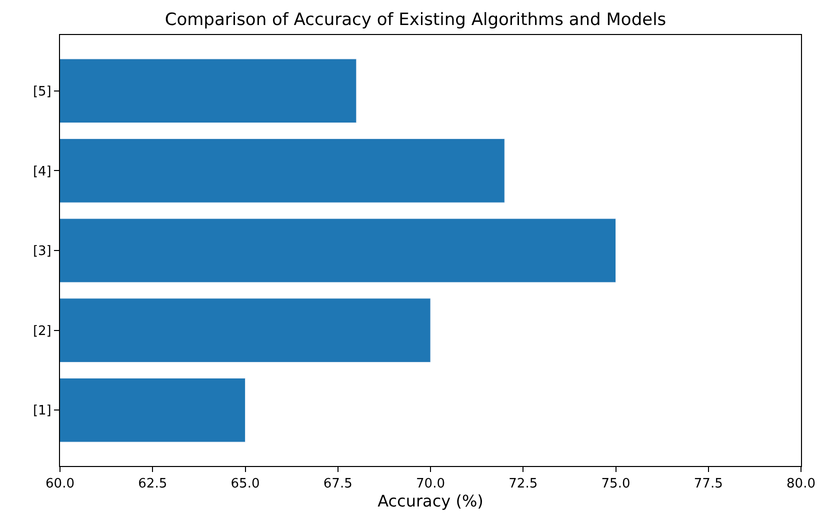  I want to click on x-tick-label: 67.5, so click(337, 484).